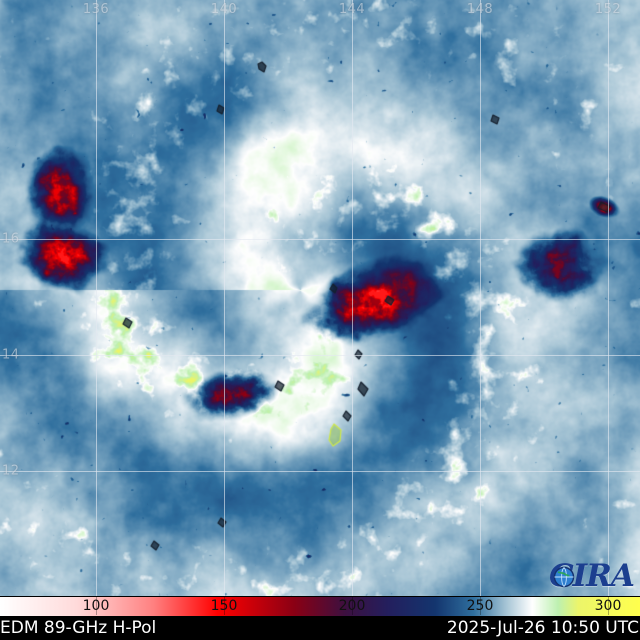 This screenshot has width=640, height=640. What do you see at coordinates (542, 628) in the screenshot?
I see `timestamp-label: 2025-Jul-26 10:50 UTC` at bounding box center [542, 628].